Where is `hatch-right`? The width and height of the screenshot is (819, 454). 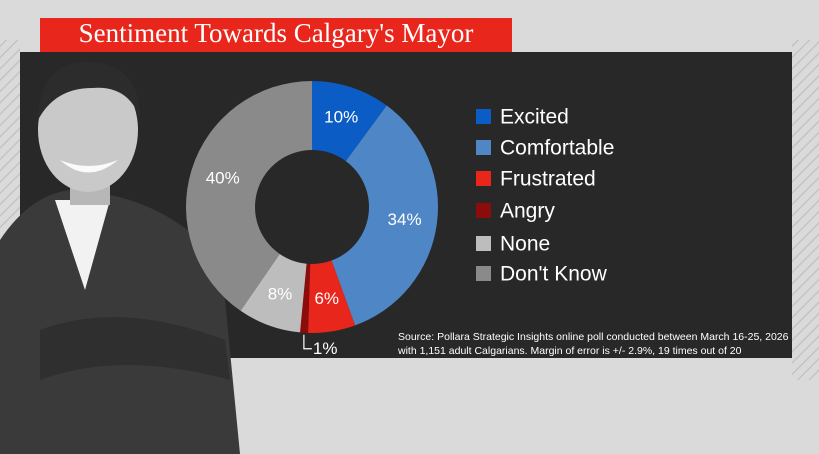 hatch-right is located at coordinates (805, 210).